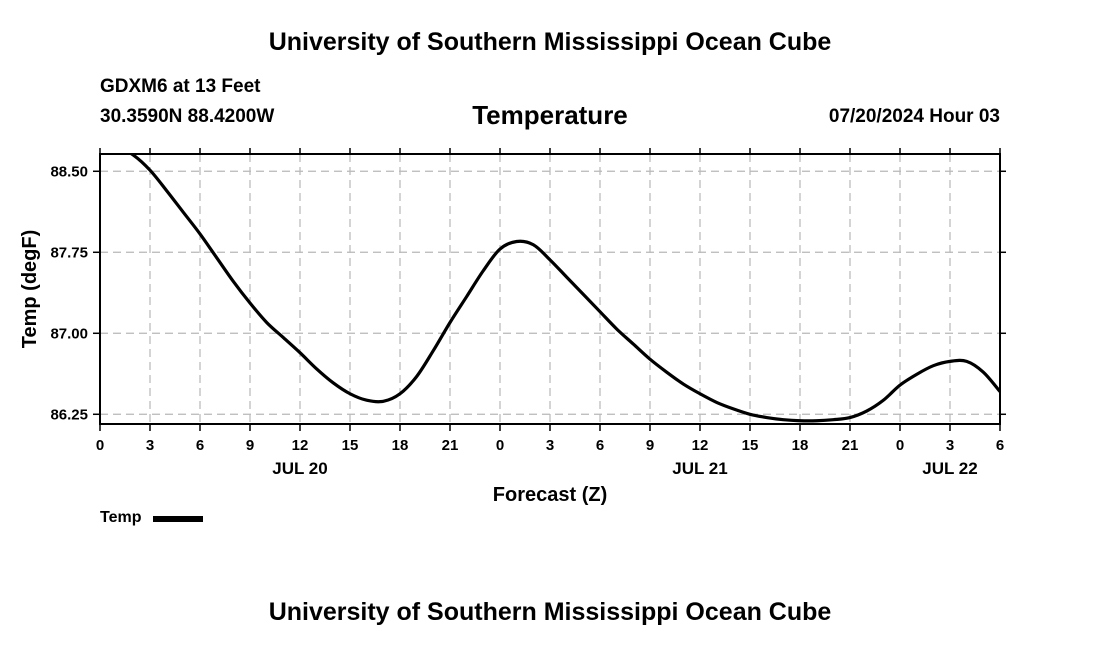 This screenshot has width=1100, height=650. What do you see at coordinates (178, 519) in the screenshot?
I see `legend-line-swatch` at bounding box center [178, 519].